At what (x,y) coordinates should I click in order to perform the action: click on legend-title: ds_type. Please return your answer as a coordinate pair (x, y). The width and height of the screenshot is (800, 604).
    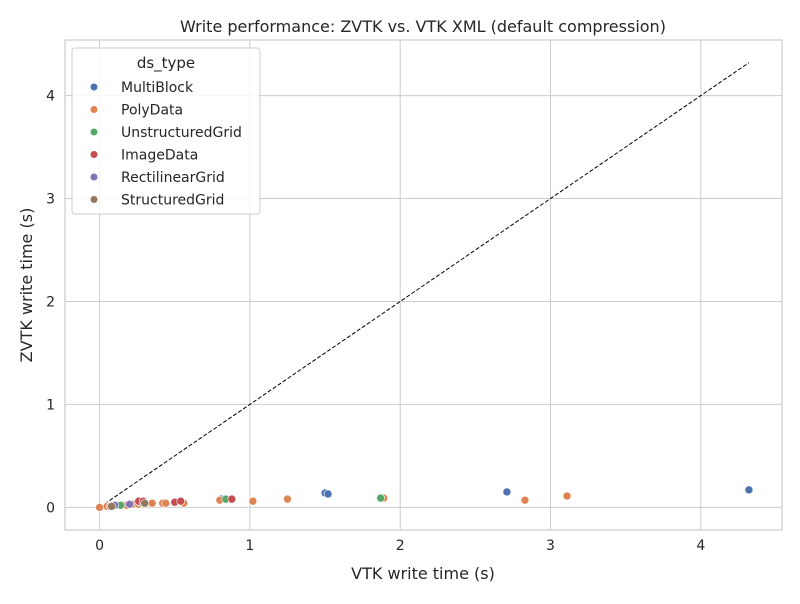
    Looking at the image, I should click on (166, 63).